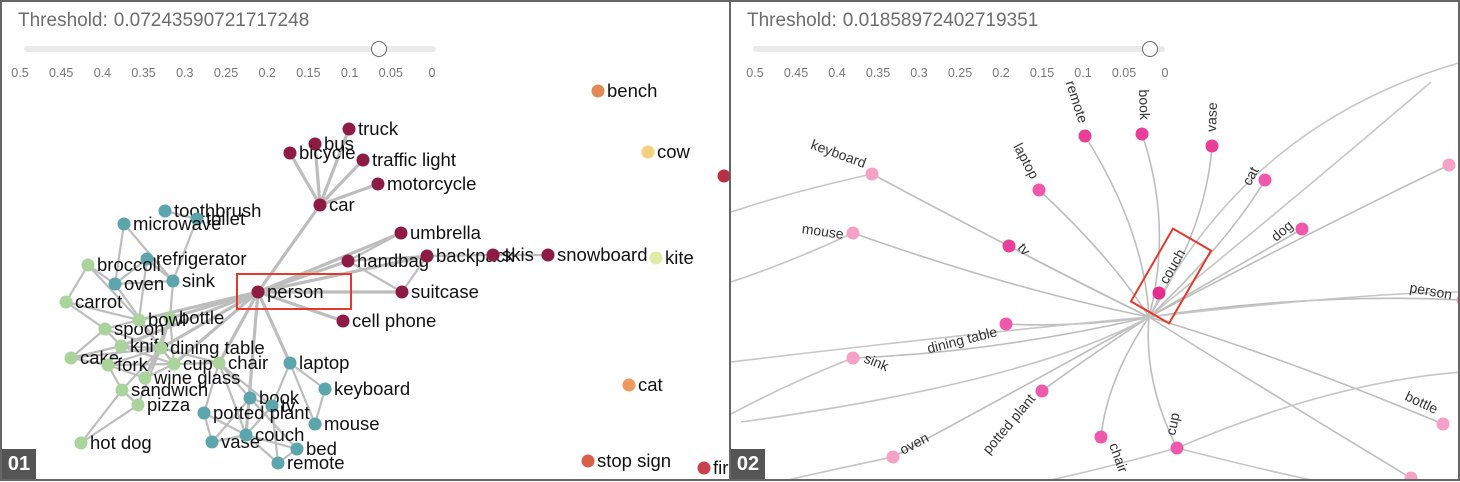 The height and width of the screenshot is (482, 1460). What do you see at coordinates (218, 218) in the screenshot?
I see `node-toilet: toilet` at bounding box center [218, 218].